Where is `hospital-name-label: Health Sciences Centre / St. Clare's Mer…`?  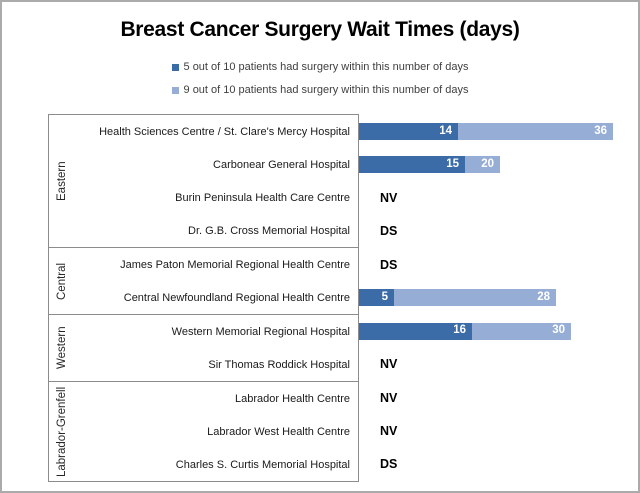
hospital-name-label: Health Sciences Centre / St. Clare's Mer… is located at coordinates (224, 131).